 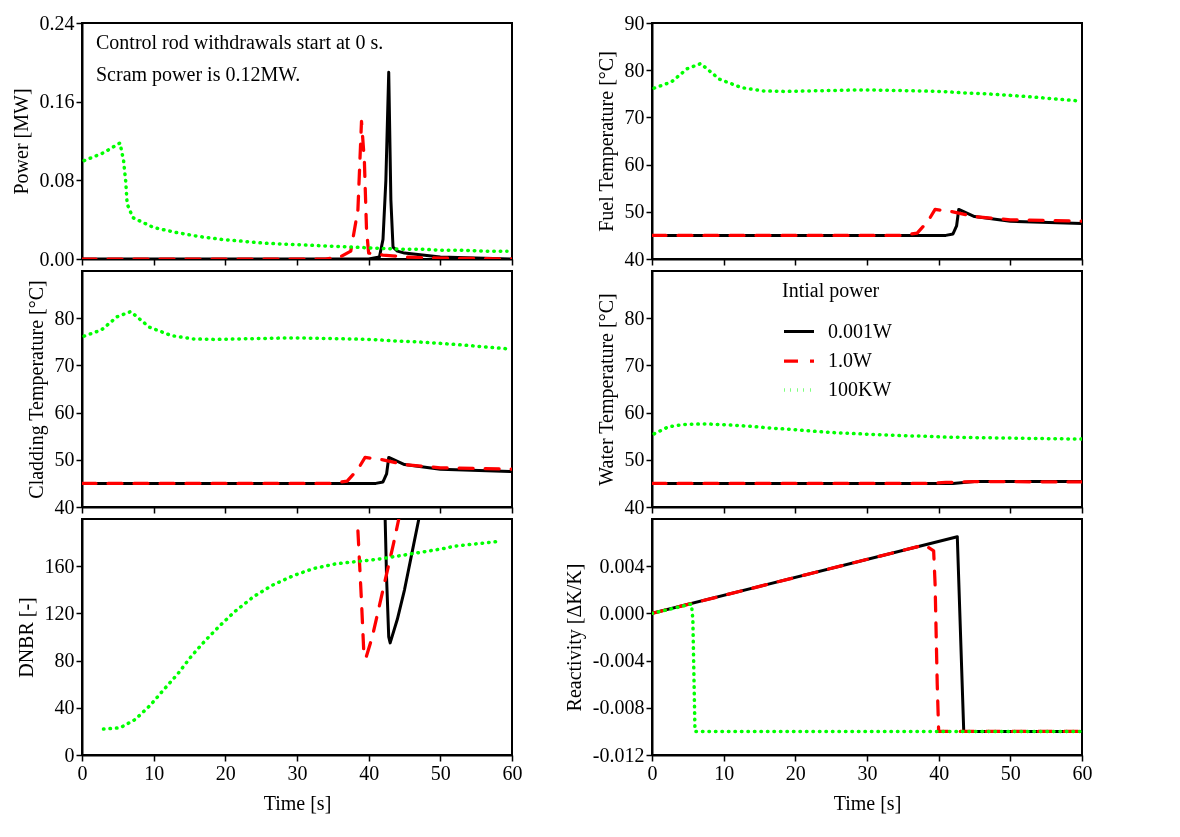 I want to click on y-axis-title: DNBR [-], so click(x=25, y=637).